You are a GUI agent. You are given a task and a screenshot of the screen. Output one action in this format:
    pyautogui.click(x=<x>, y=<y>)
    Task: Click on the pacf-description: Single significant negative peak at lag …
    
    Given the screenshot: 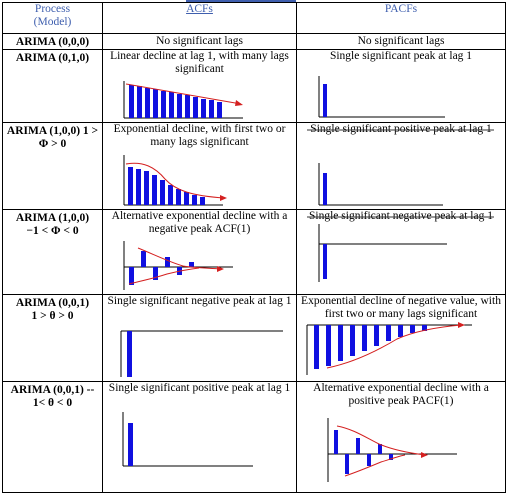 What is the action you would take?
    pyautogui.click(x=401, y=216)
    